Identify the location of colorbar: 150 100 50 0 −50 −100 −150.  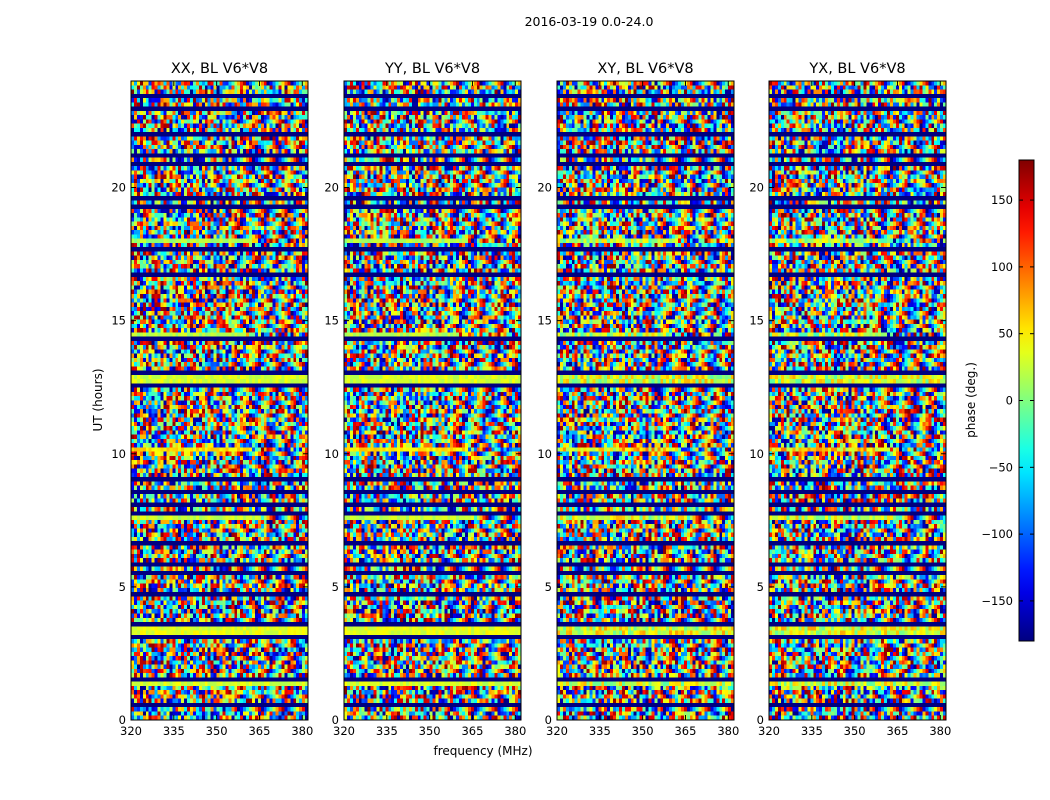
(1008, 400).